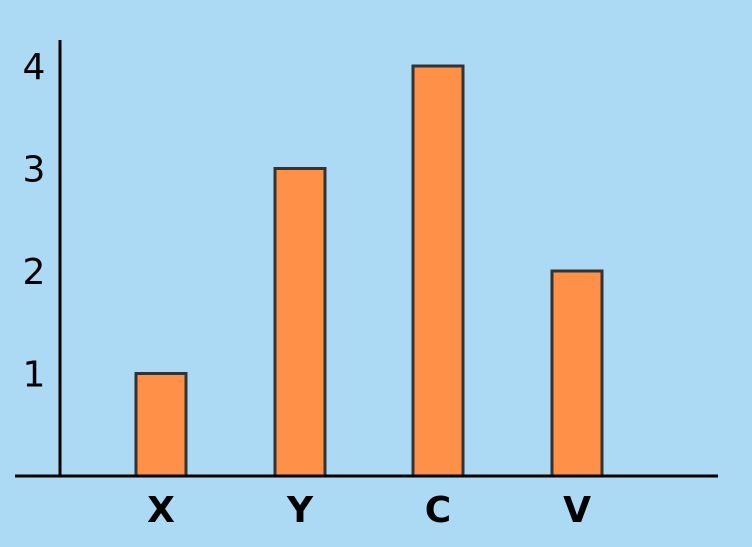 Image resolution: width=752 pixels, height=547 pixels. Describe the element at coordinates (34, 170) in the screenshot. I see `y-tick-label: 3` at that location.